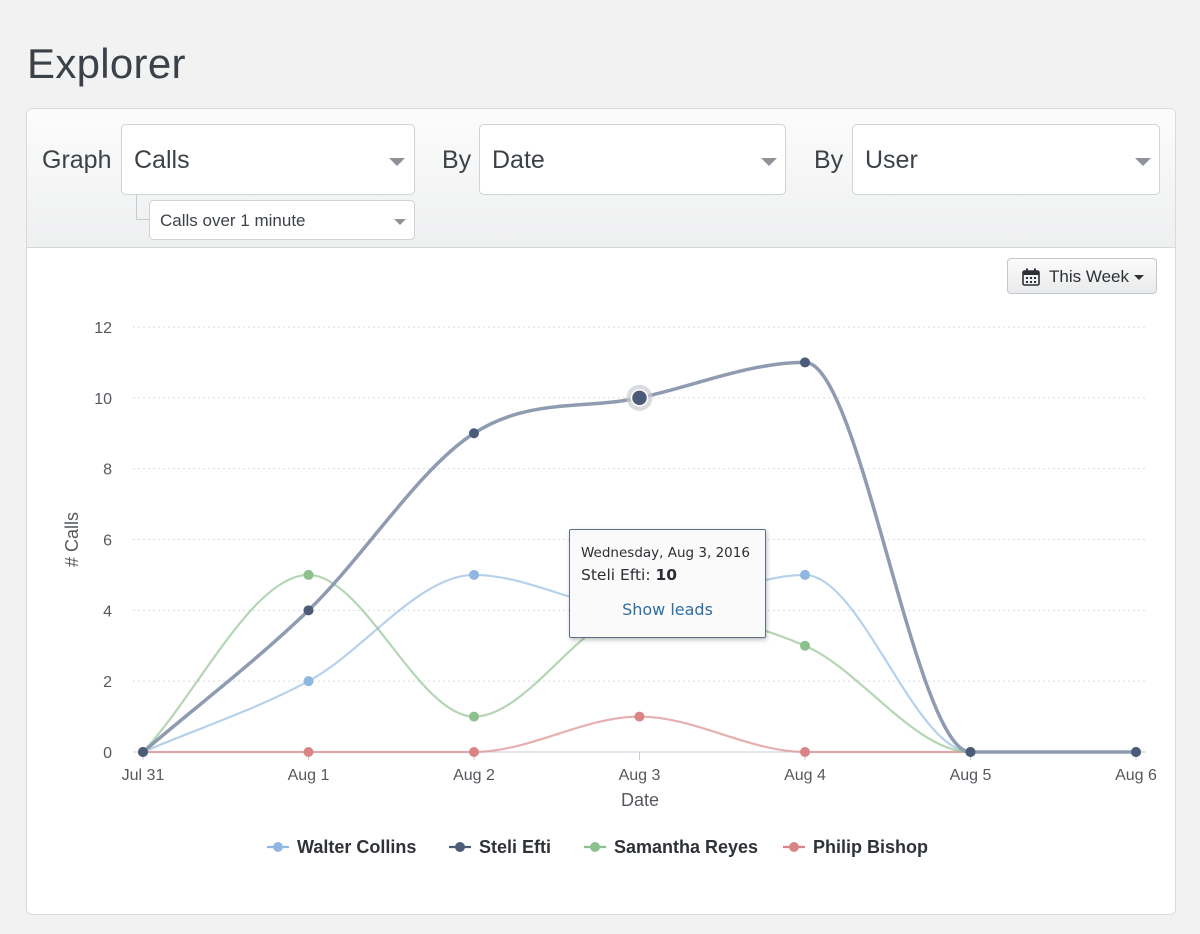  Describe the element at coordinates (666, 575) in the screenshot. I see `tooltip-value: 10` at that location.